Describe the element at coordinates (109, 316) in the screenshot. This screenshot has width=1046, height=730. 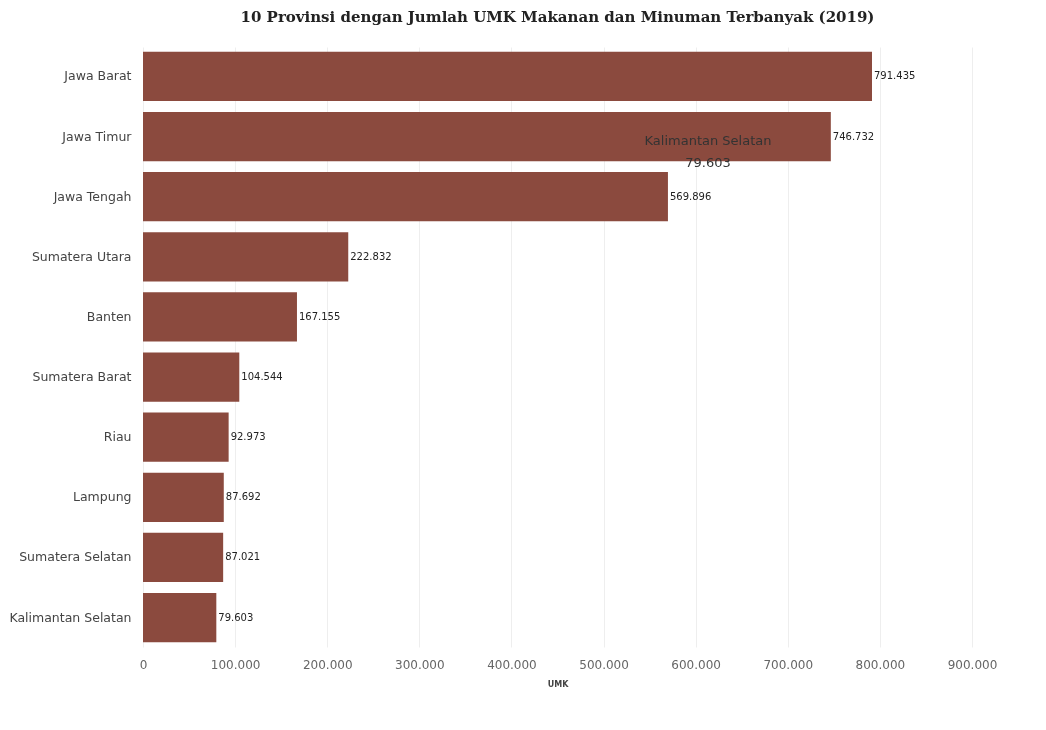
I see `y-tick-label: Banten` at that location.